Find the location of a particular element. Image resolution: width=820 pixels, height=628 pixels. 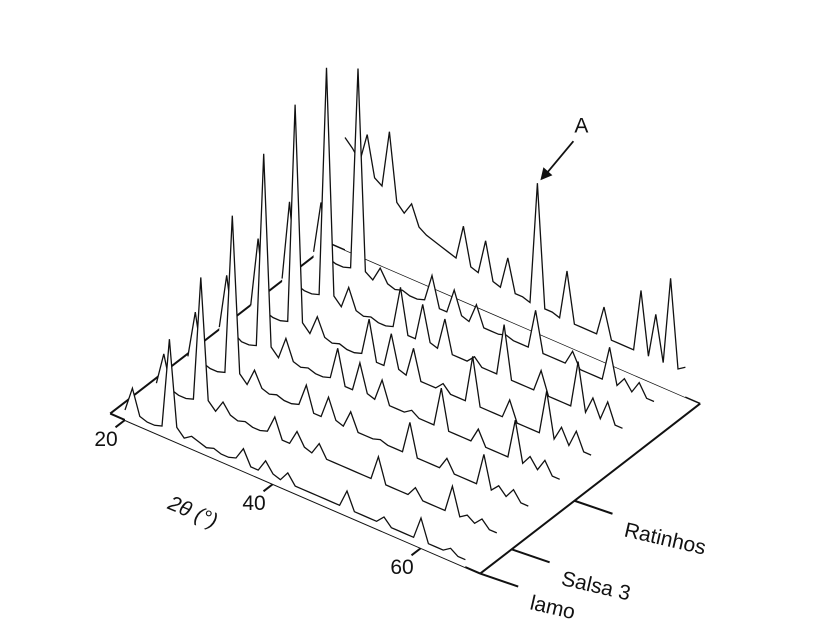

x-tick-label: 20 is located at coordinates (105, 439).